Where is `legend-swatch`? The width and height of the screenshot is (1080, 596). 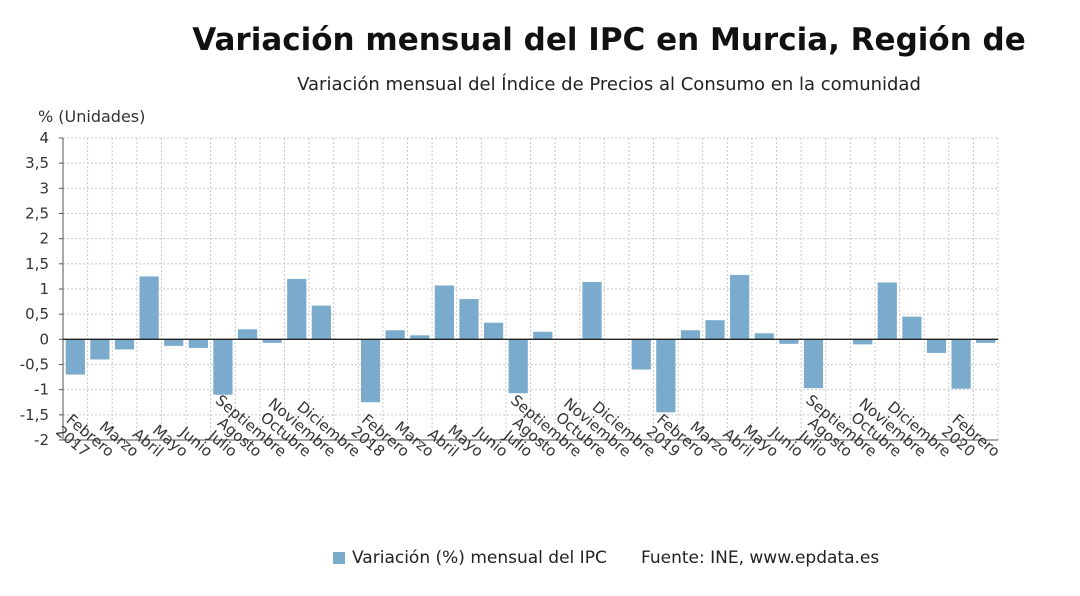 legend-swatch is located at coordinates (339, 558).